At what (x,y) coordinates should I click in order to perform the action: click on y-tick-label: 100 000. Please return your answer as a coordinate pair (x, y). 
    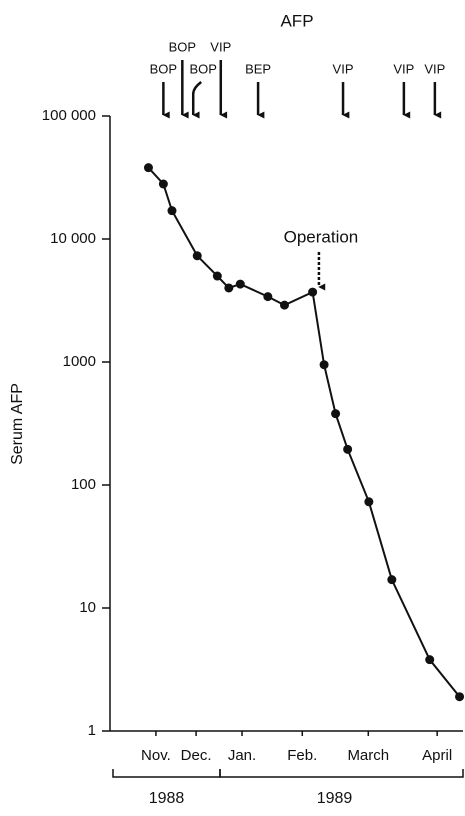
    Looking at the image, I should click on (69, 115).